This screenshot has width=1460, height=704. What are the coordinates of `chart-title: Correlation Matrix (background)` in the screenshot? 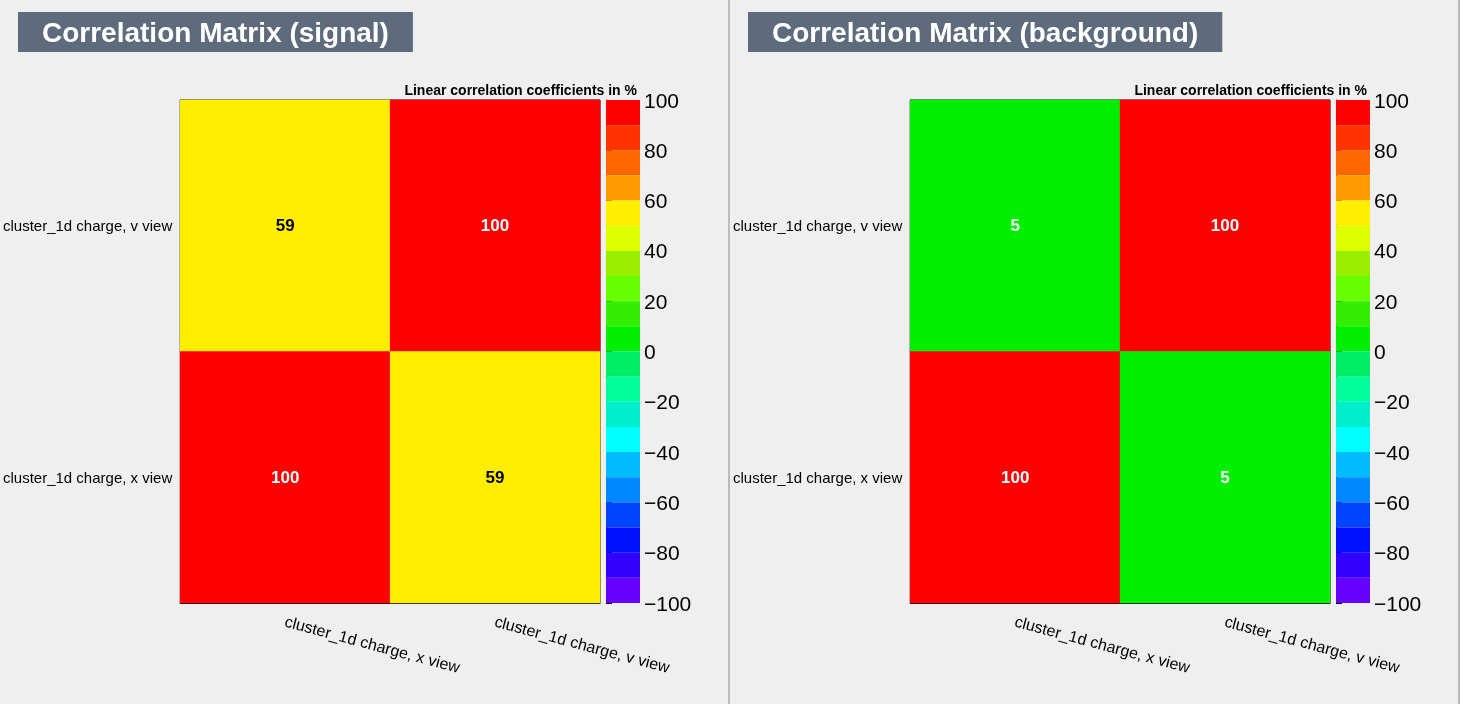 It's located at (985, 32).